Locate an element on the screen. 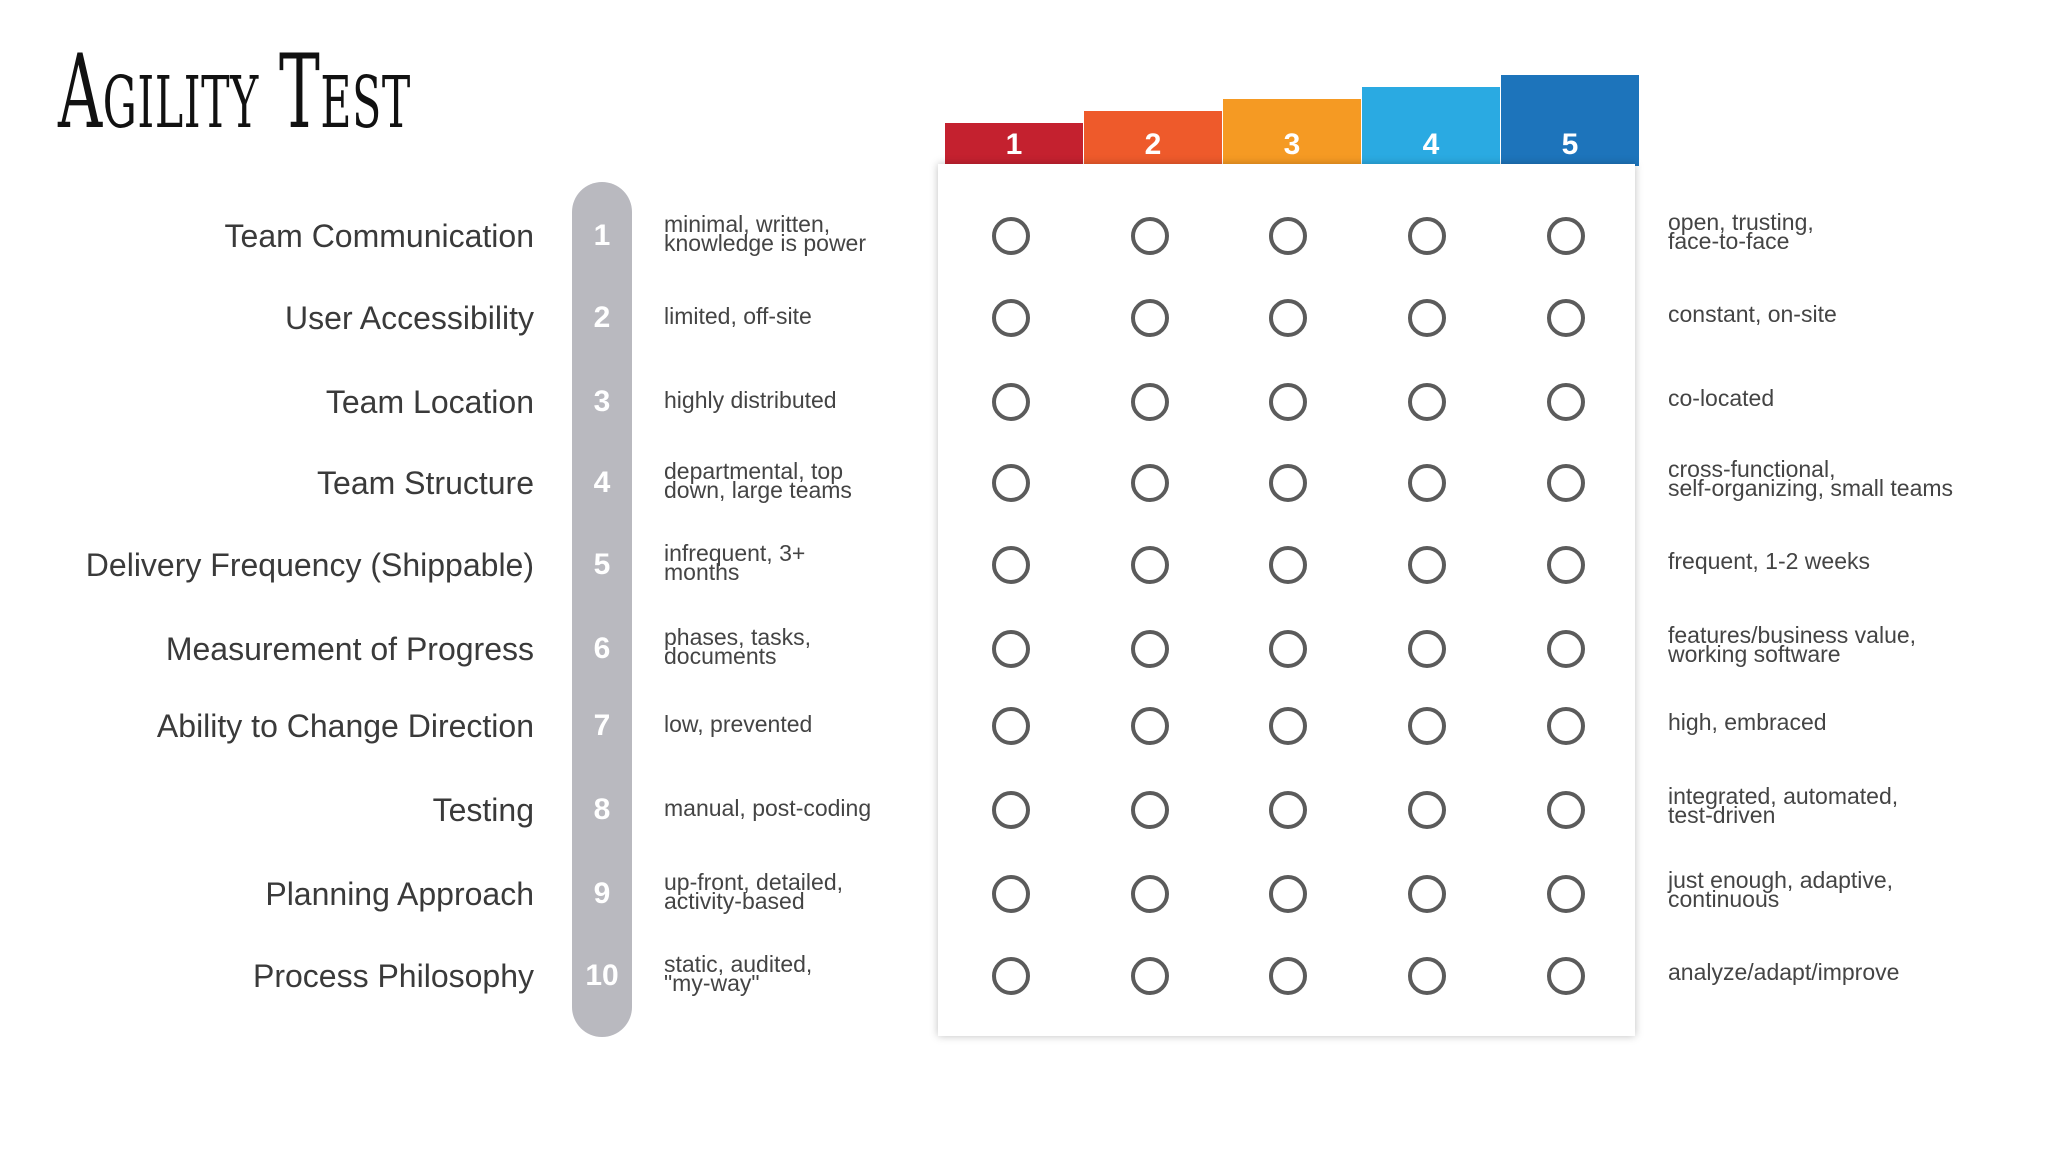 The width and height of the screenshot is (2048, 1152). high-description: just enough, adaptive, continuous is located at coordinates (1781, 889).